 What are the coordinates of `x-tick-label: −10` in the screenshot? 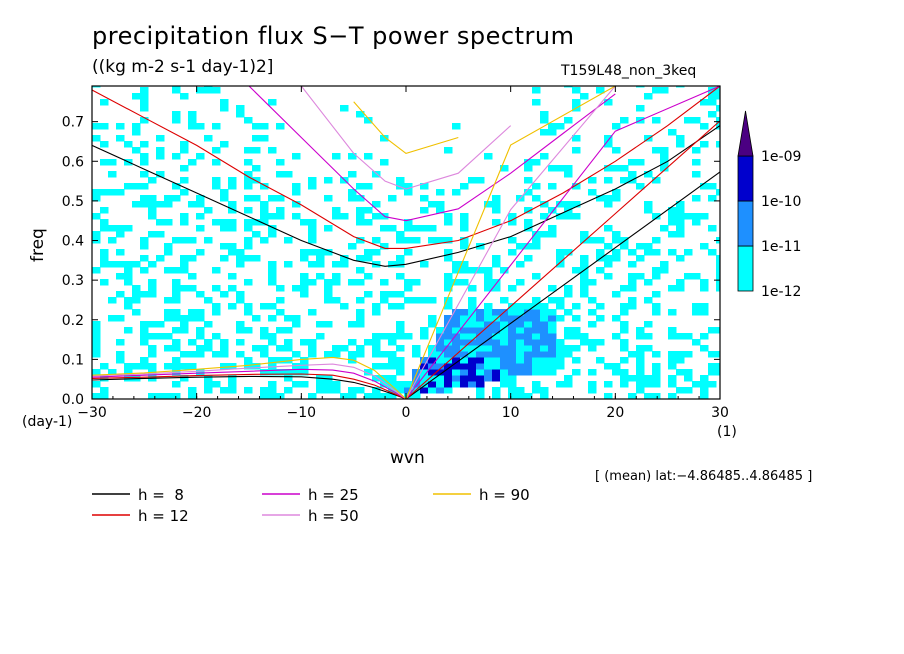 It's located at (302, 413).